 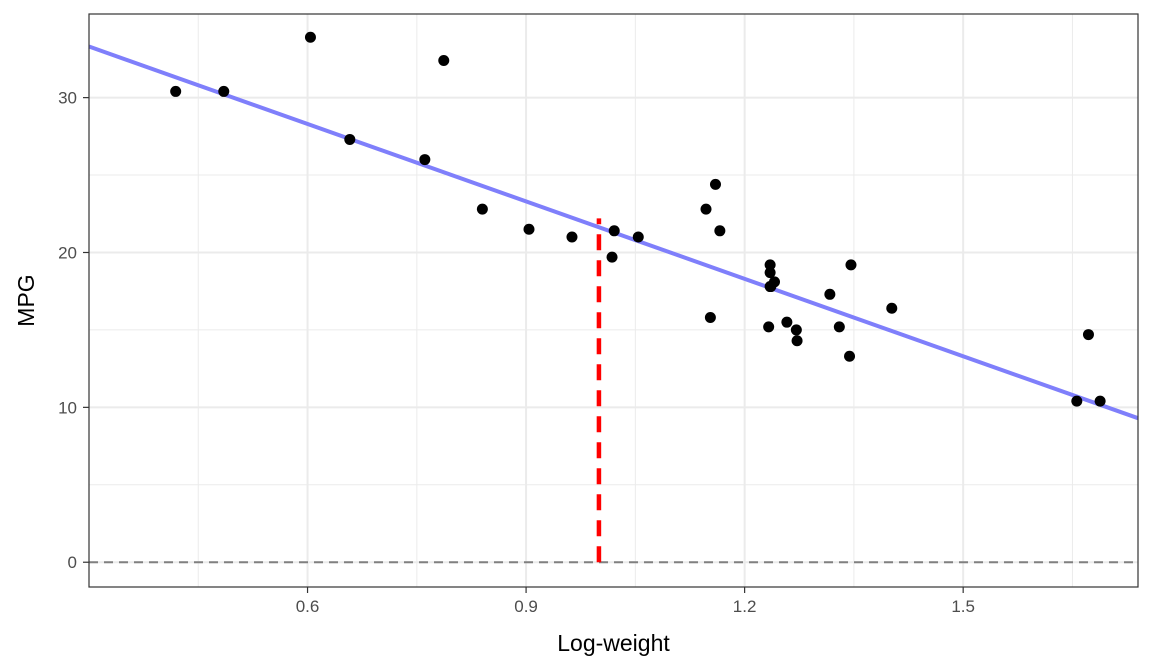 I want to click on x-axis-title: Log-weight, so click(x=613, y=643).